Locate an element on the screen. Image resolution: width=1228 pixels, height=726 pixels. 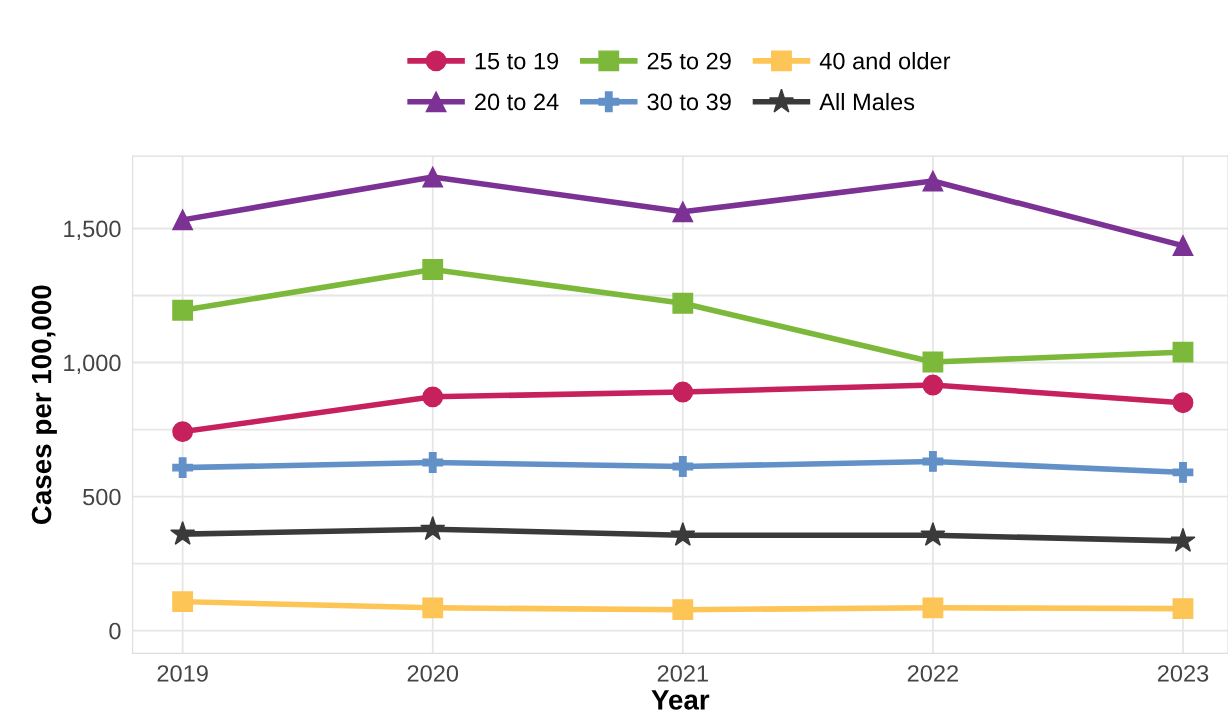
legend-label: 40 and older is located at coordinates (885, 61).